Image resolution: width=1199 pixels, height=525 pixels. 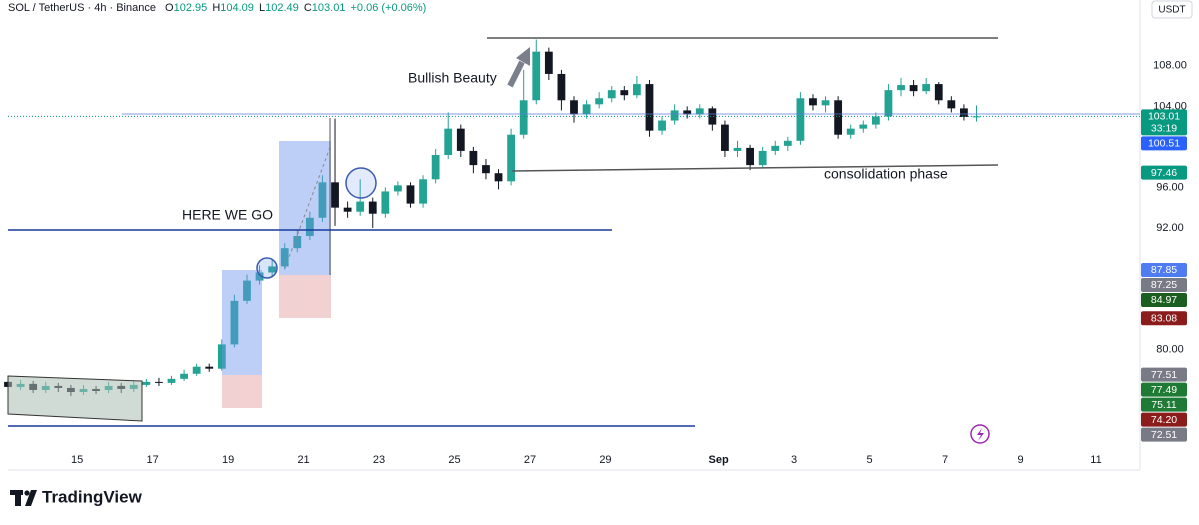 I want to click on alert-bolt, so click(x=980, y=434).